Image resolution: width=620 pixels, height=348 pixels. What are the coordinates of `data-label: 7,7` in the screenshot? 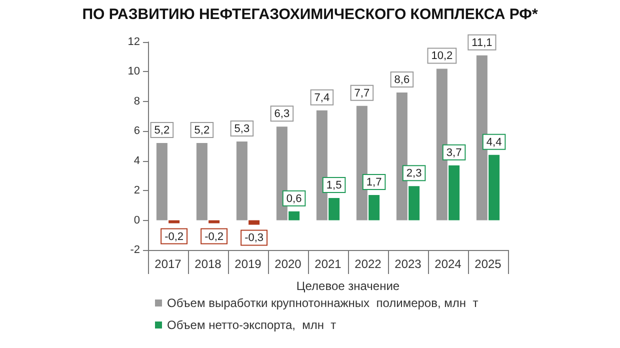 It's located at (362, 93).